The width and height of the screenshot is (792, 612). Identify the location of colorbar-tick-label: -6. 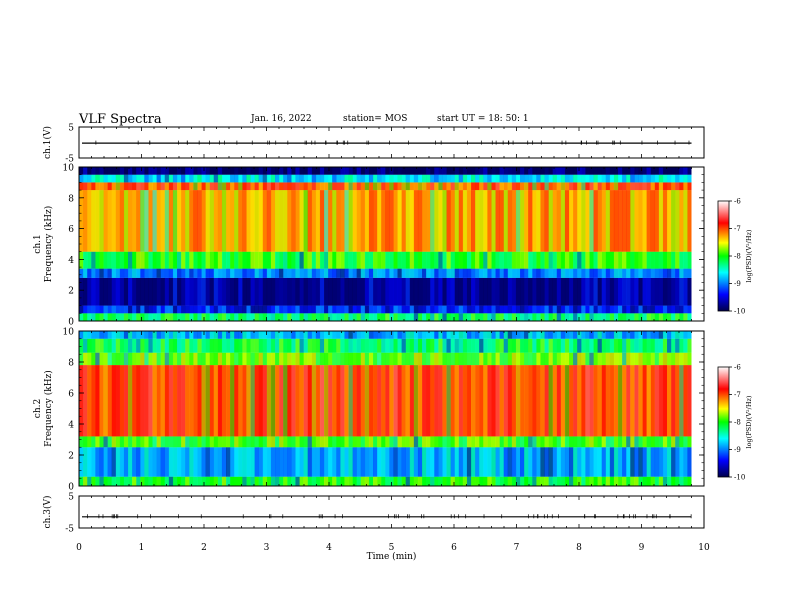
(737, 202).